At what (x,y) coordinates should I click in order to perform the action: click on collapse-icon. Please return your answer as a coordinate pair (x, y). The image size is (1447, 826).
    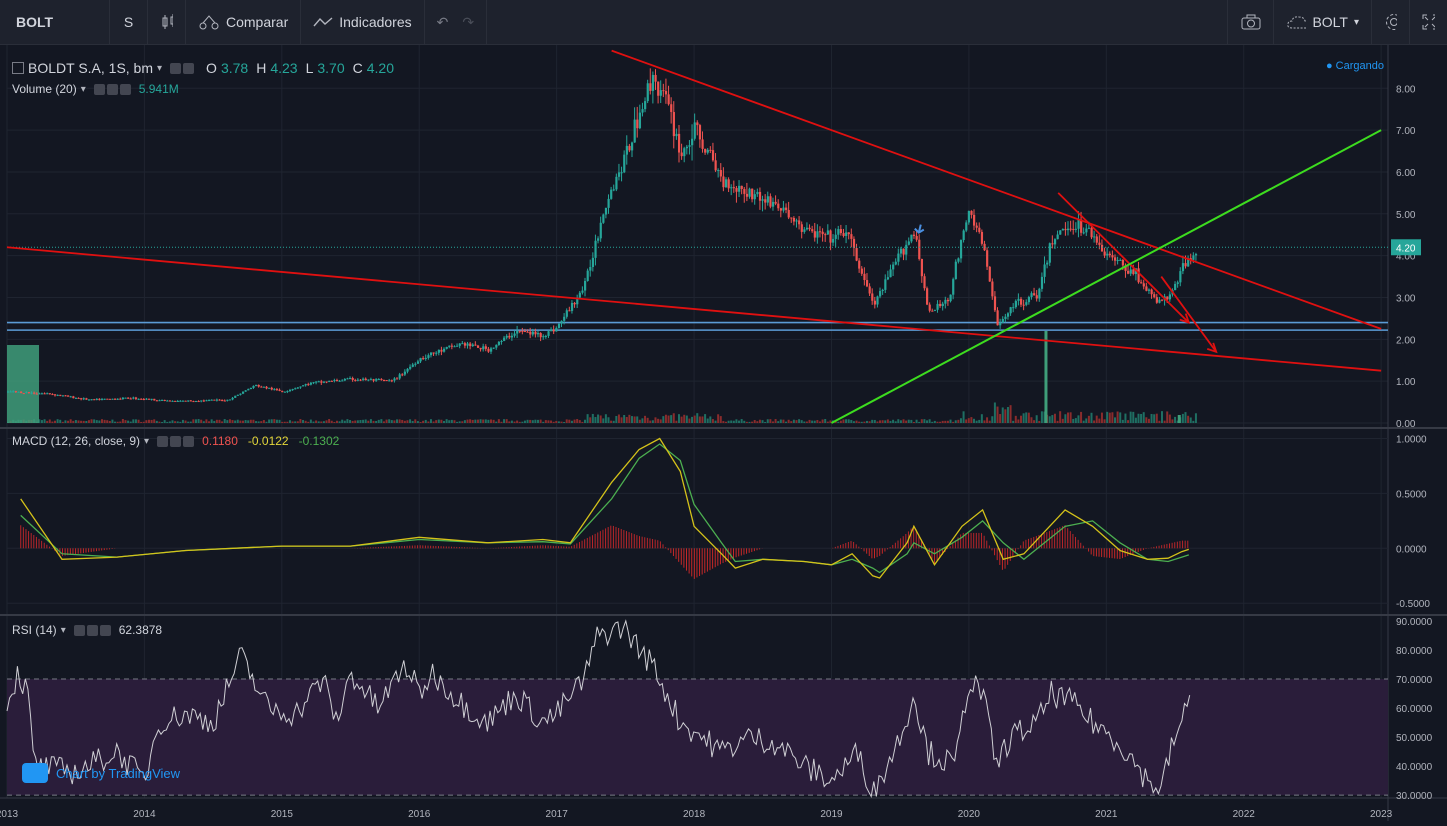
    Looking at the image, I should click on (18, 68).